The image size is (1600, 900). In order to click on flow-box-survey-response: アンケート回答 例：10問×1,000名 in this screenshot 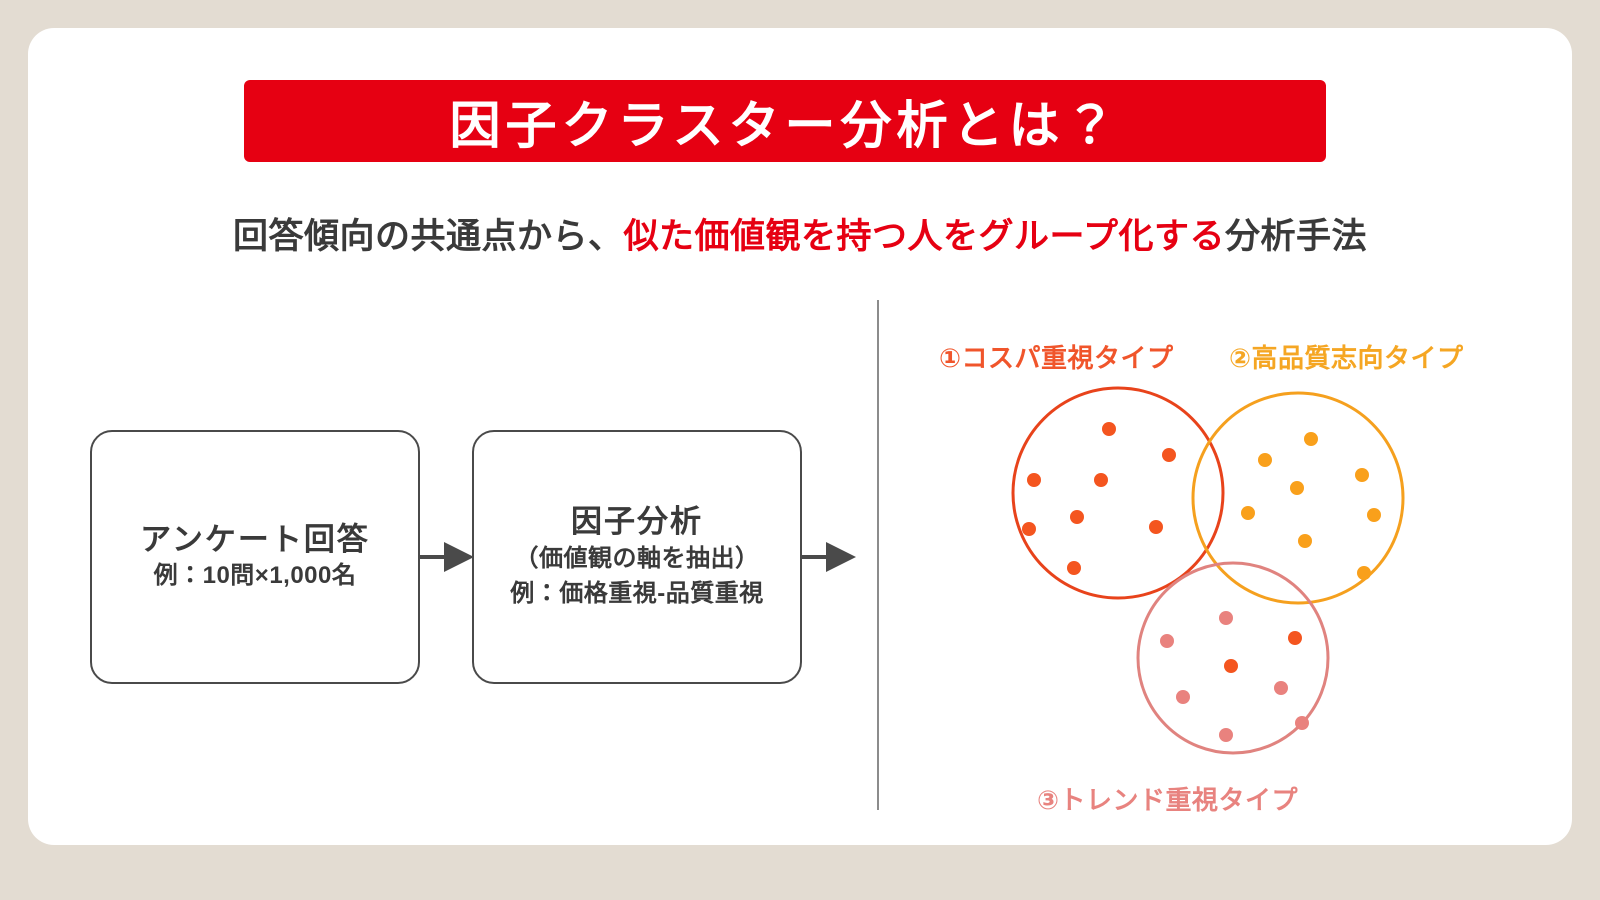, I will do `click(255, 557)`.